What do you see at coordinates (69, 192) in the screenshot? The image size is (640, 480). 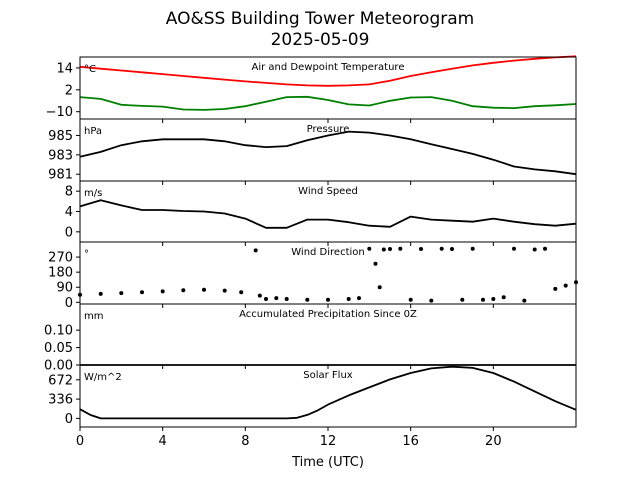 I see `y-tick-label: 8` at bounding box center [69, 192].